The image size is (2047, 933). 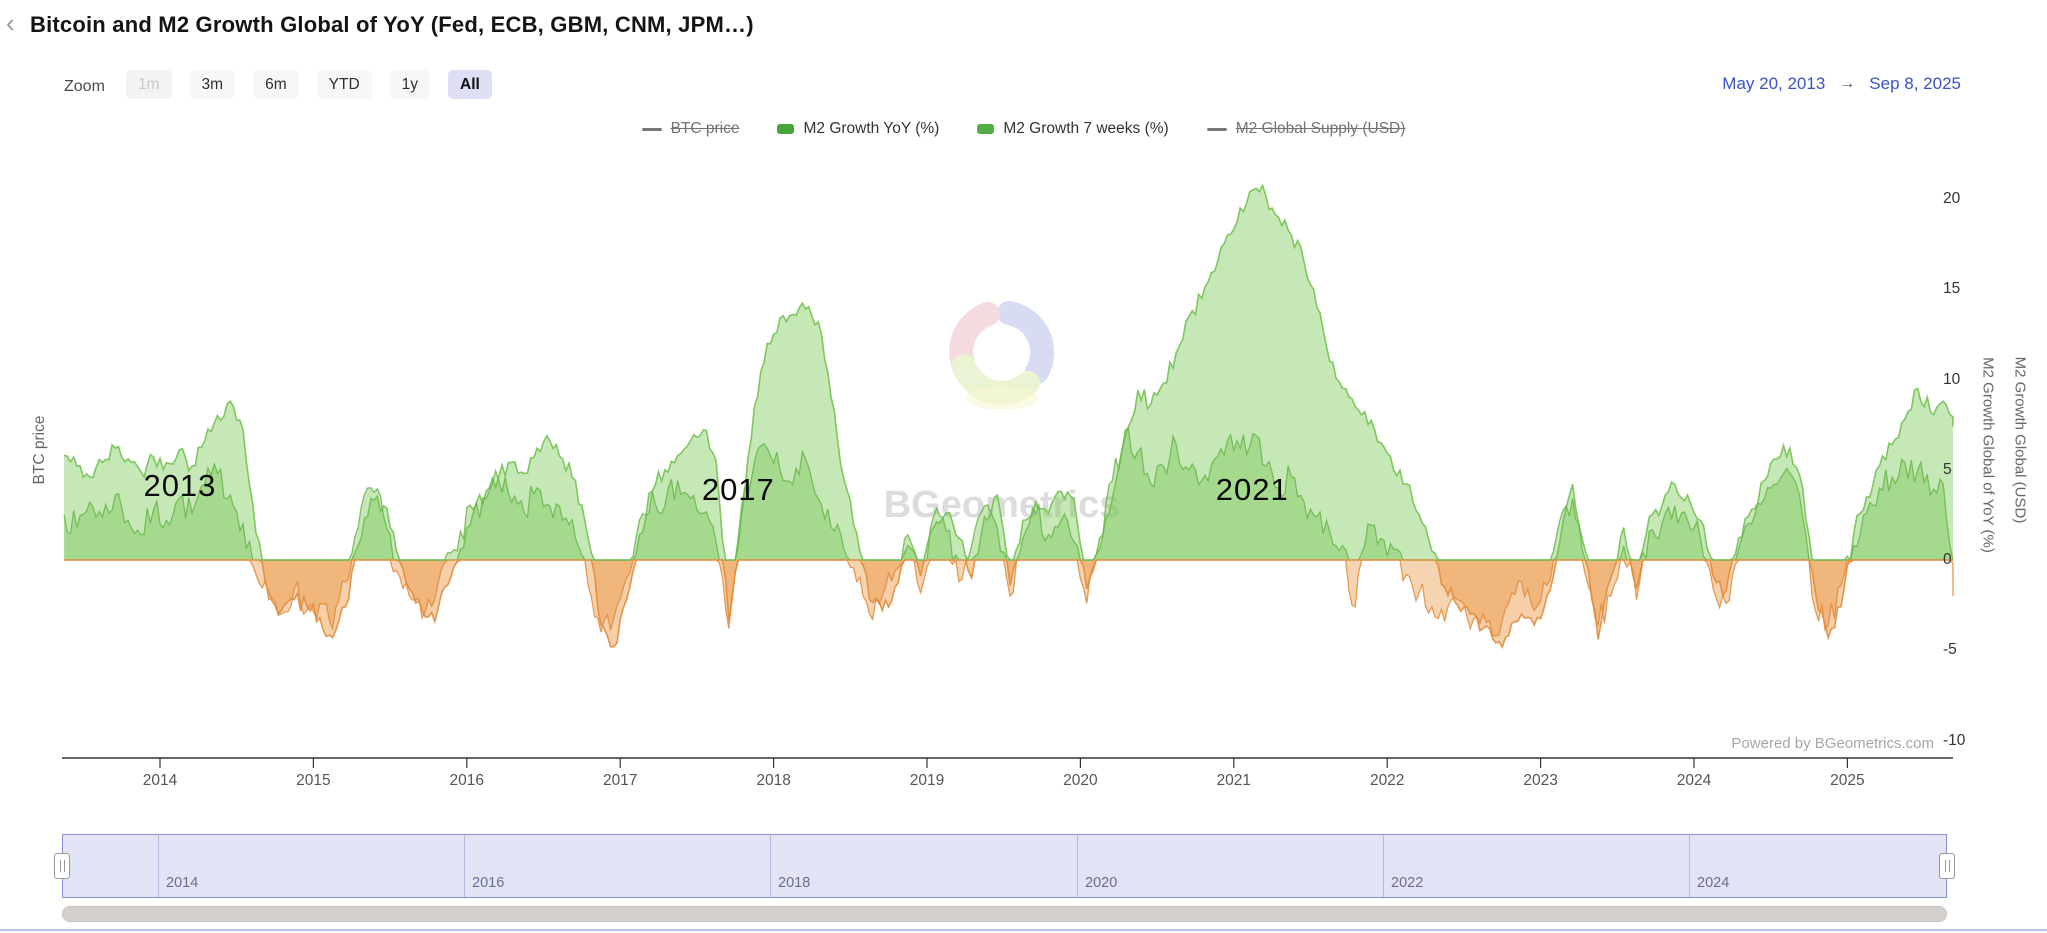 What do you see at coordinates (794, 883) in the screenshot?
I see `navigator-year-label: 2018` at bounding box center [794, 883].